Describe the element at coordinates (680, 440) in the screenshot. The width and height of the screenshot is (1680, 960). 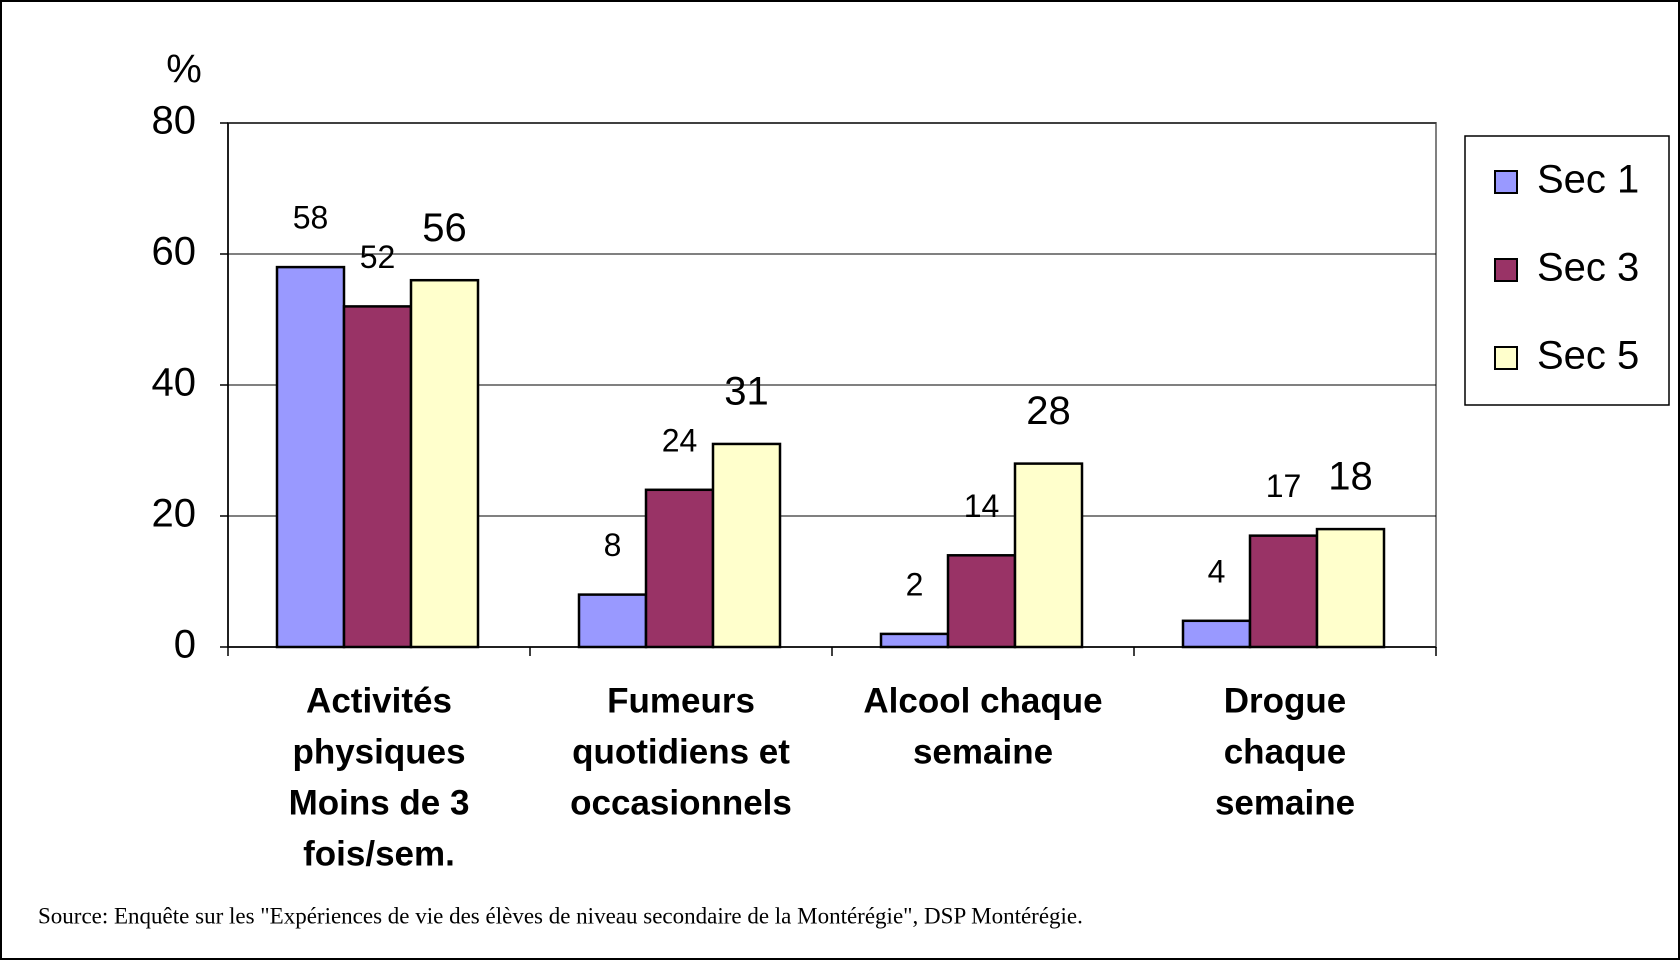
I see `data-label: 24` at that location.